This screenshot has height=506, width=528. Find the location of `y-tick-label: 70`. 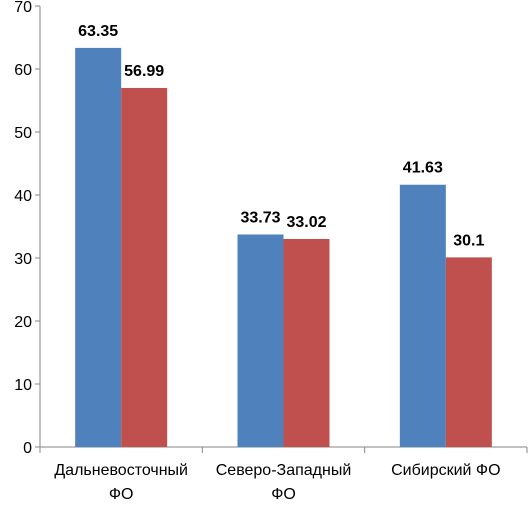

y-tick-label: 70 is located at coordinates (23, 8).